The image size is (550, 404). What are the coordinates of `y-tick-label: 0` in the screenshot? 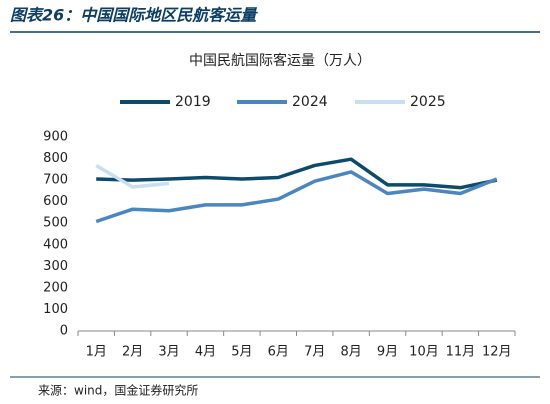 It's located at (64, 331).